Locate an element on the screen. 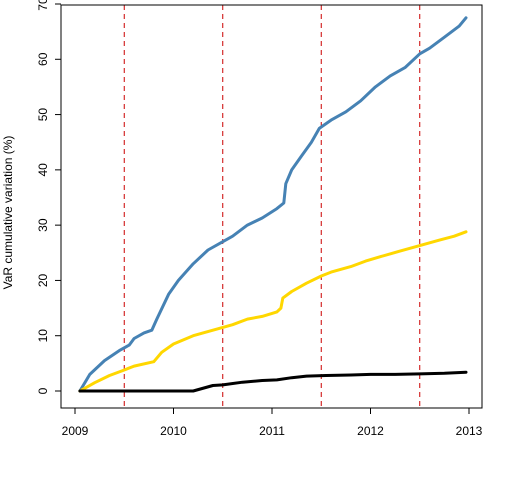 The image size is (512, 480). y-tick-label: 60 is located at coordinates (43, 59).